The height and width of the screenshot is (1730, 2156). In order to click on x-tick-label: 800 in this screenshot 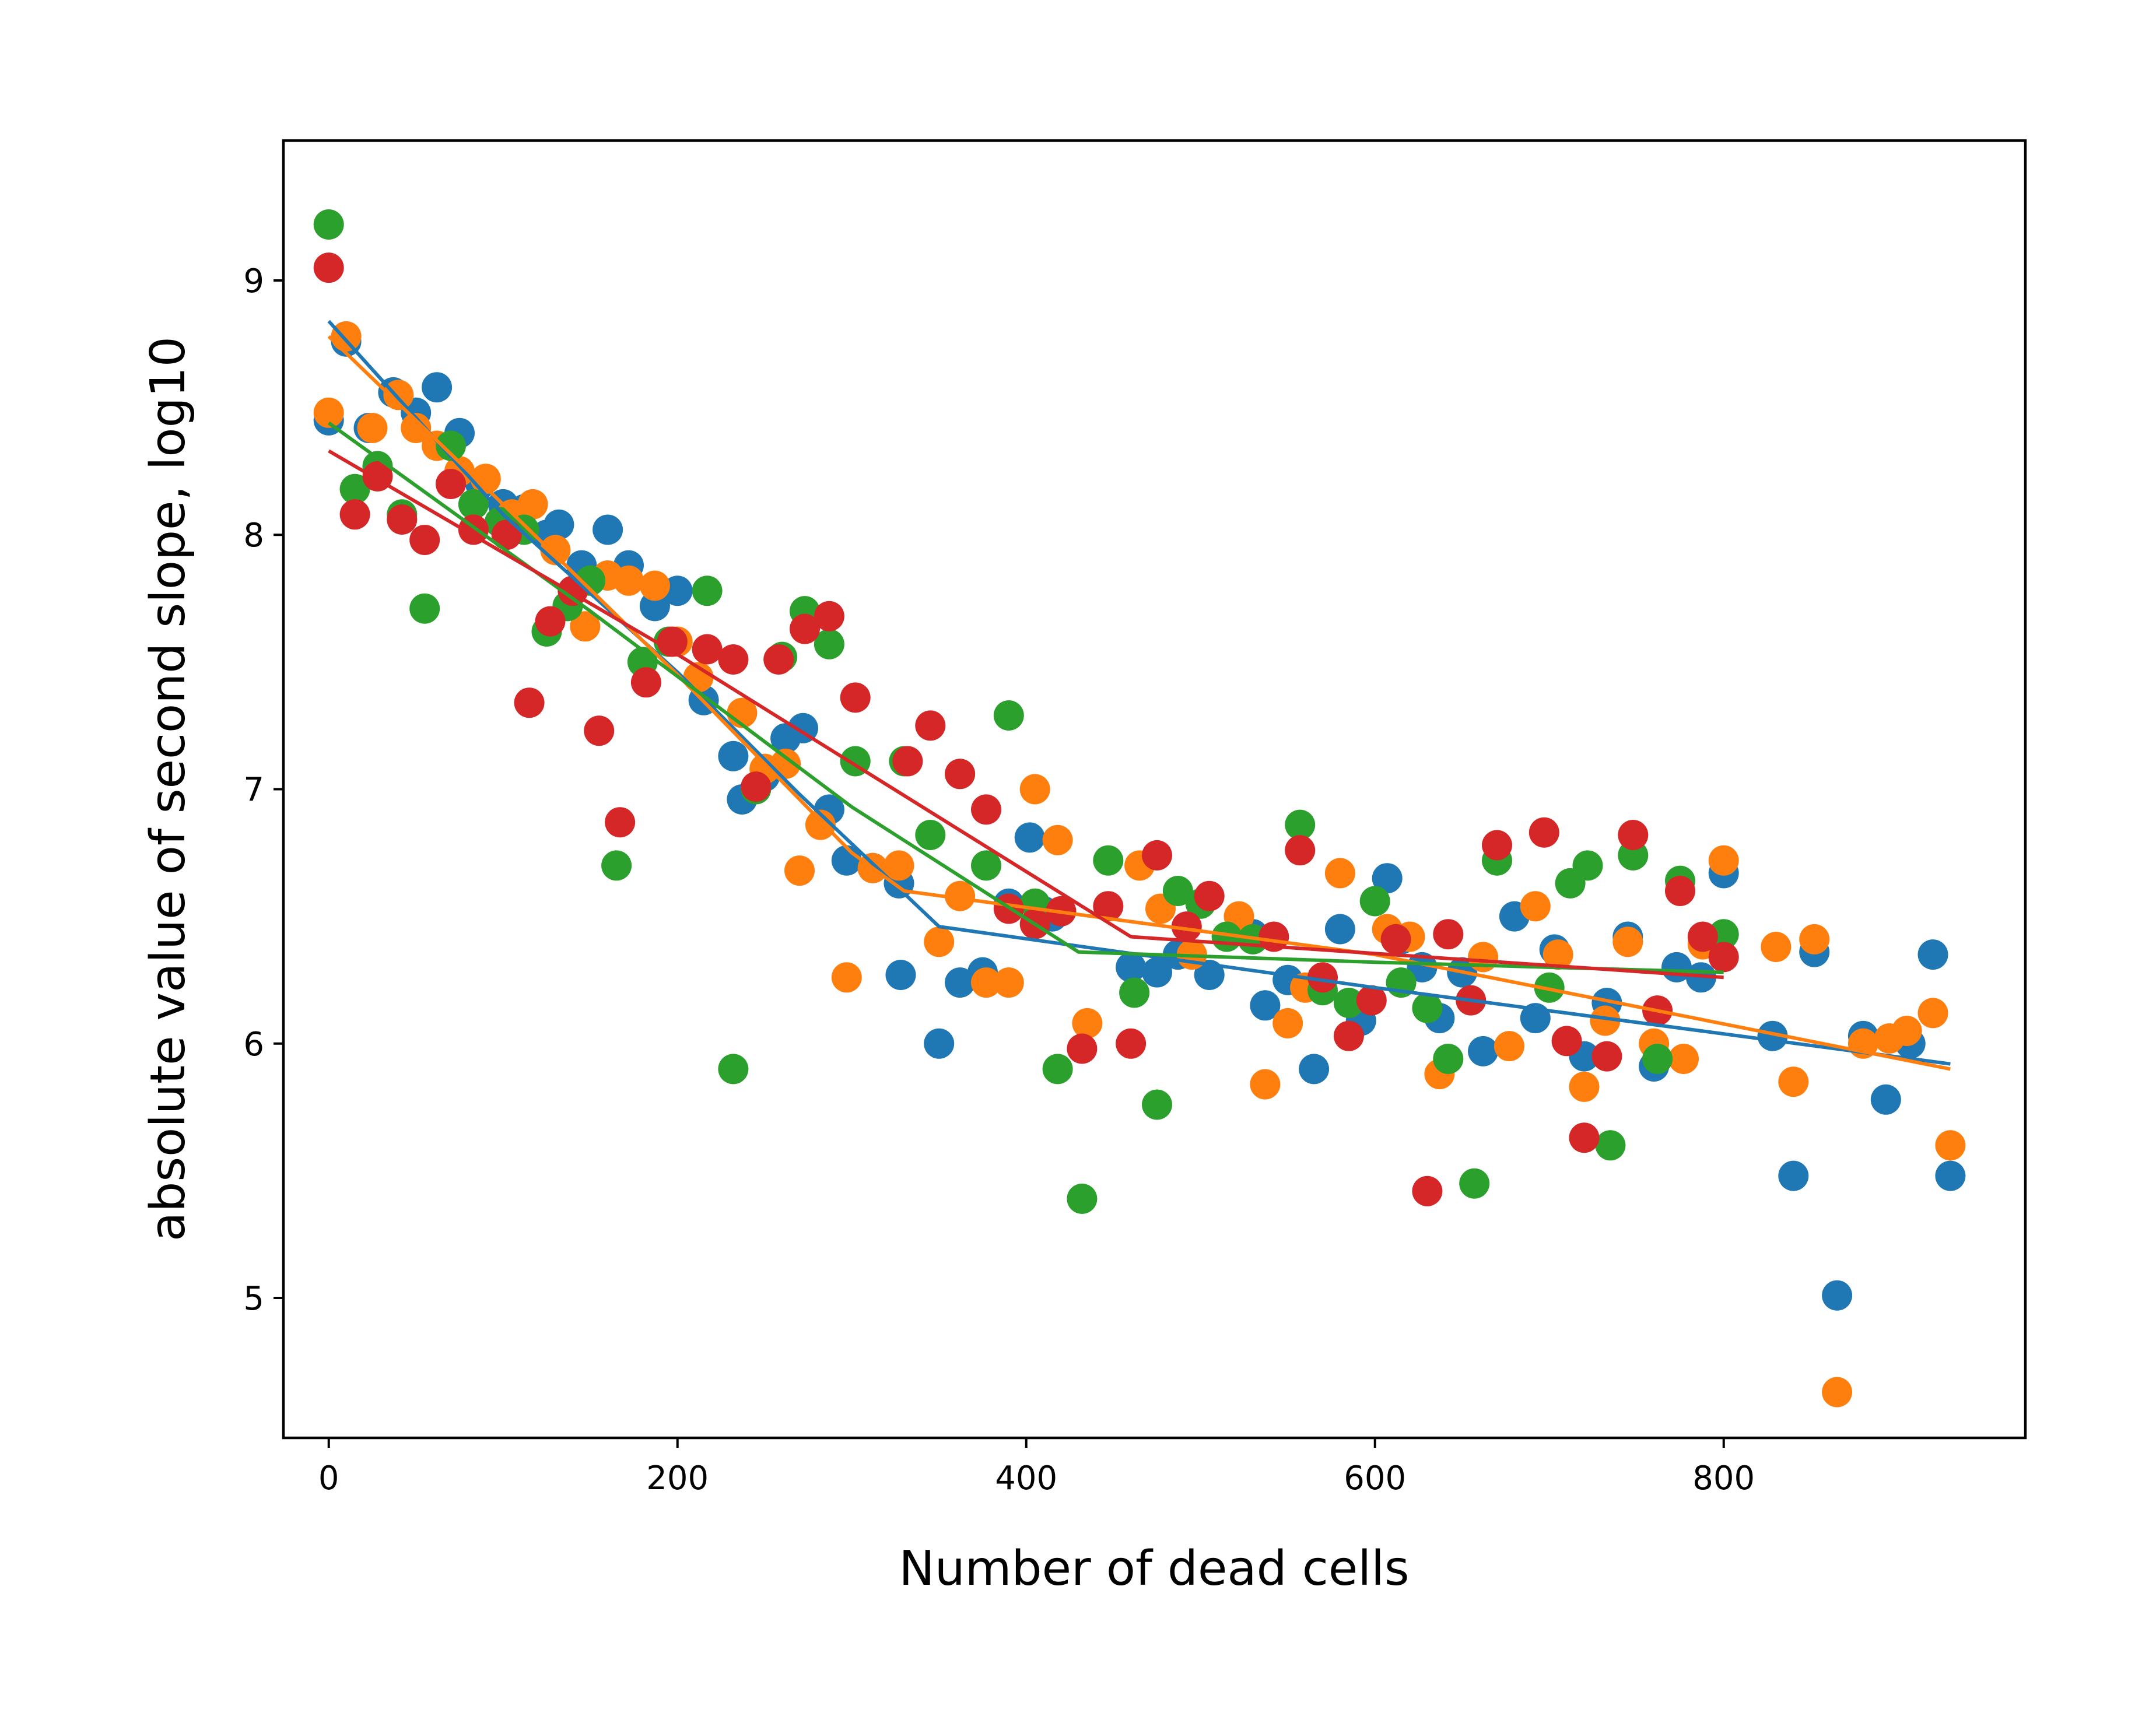, I will do `click(1724, 1478)`.